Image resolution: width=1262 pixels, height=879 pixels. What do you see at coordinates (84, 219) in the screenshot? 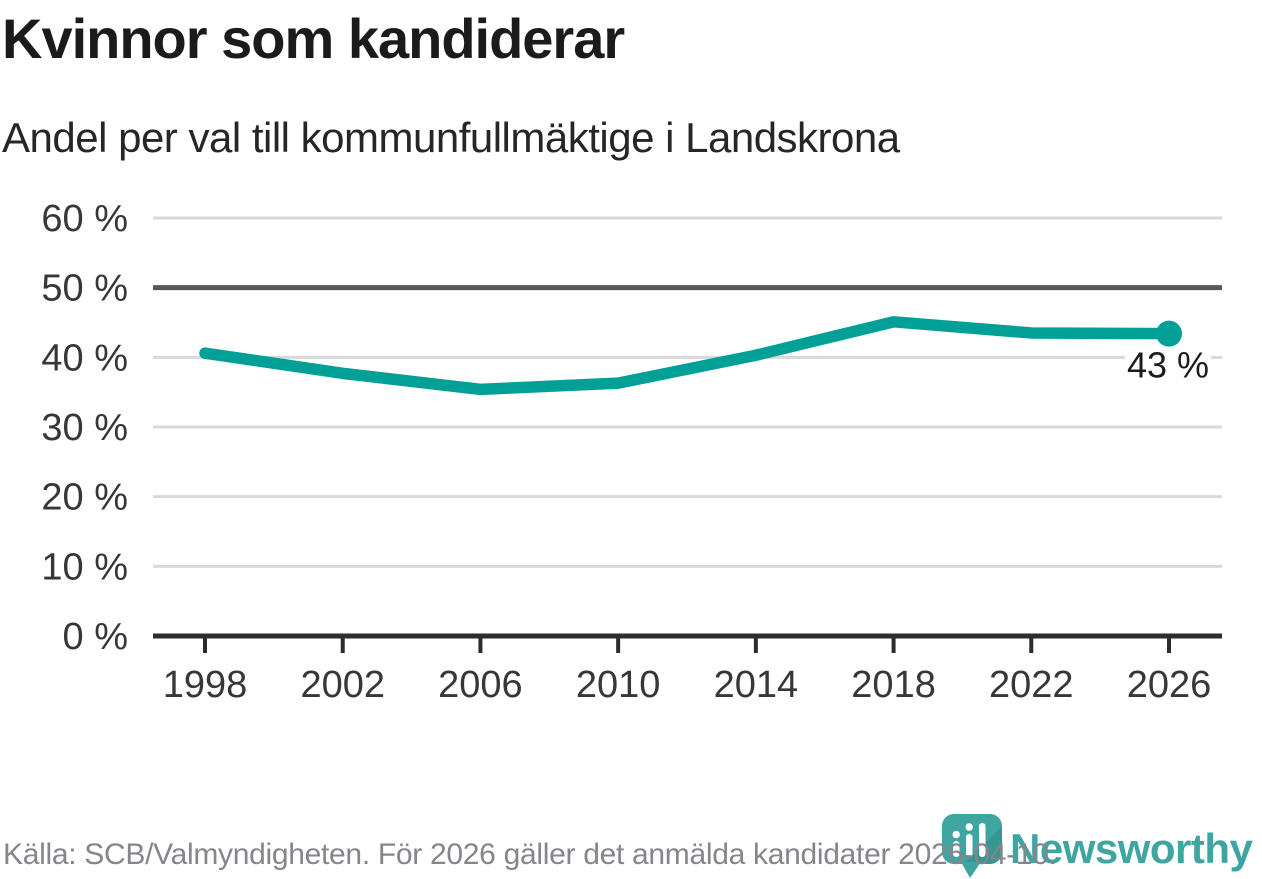
I see `y-tick-label-60: 60 %` at bounding box center [84, 219].